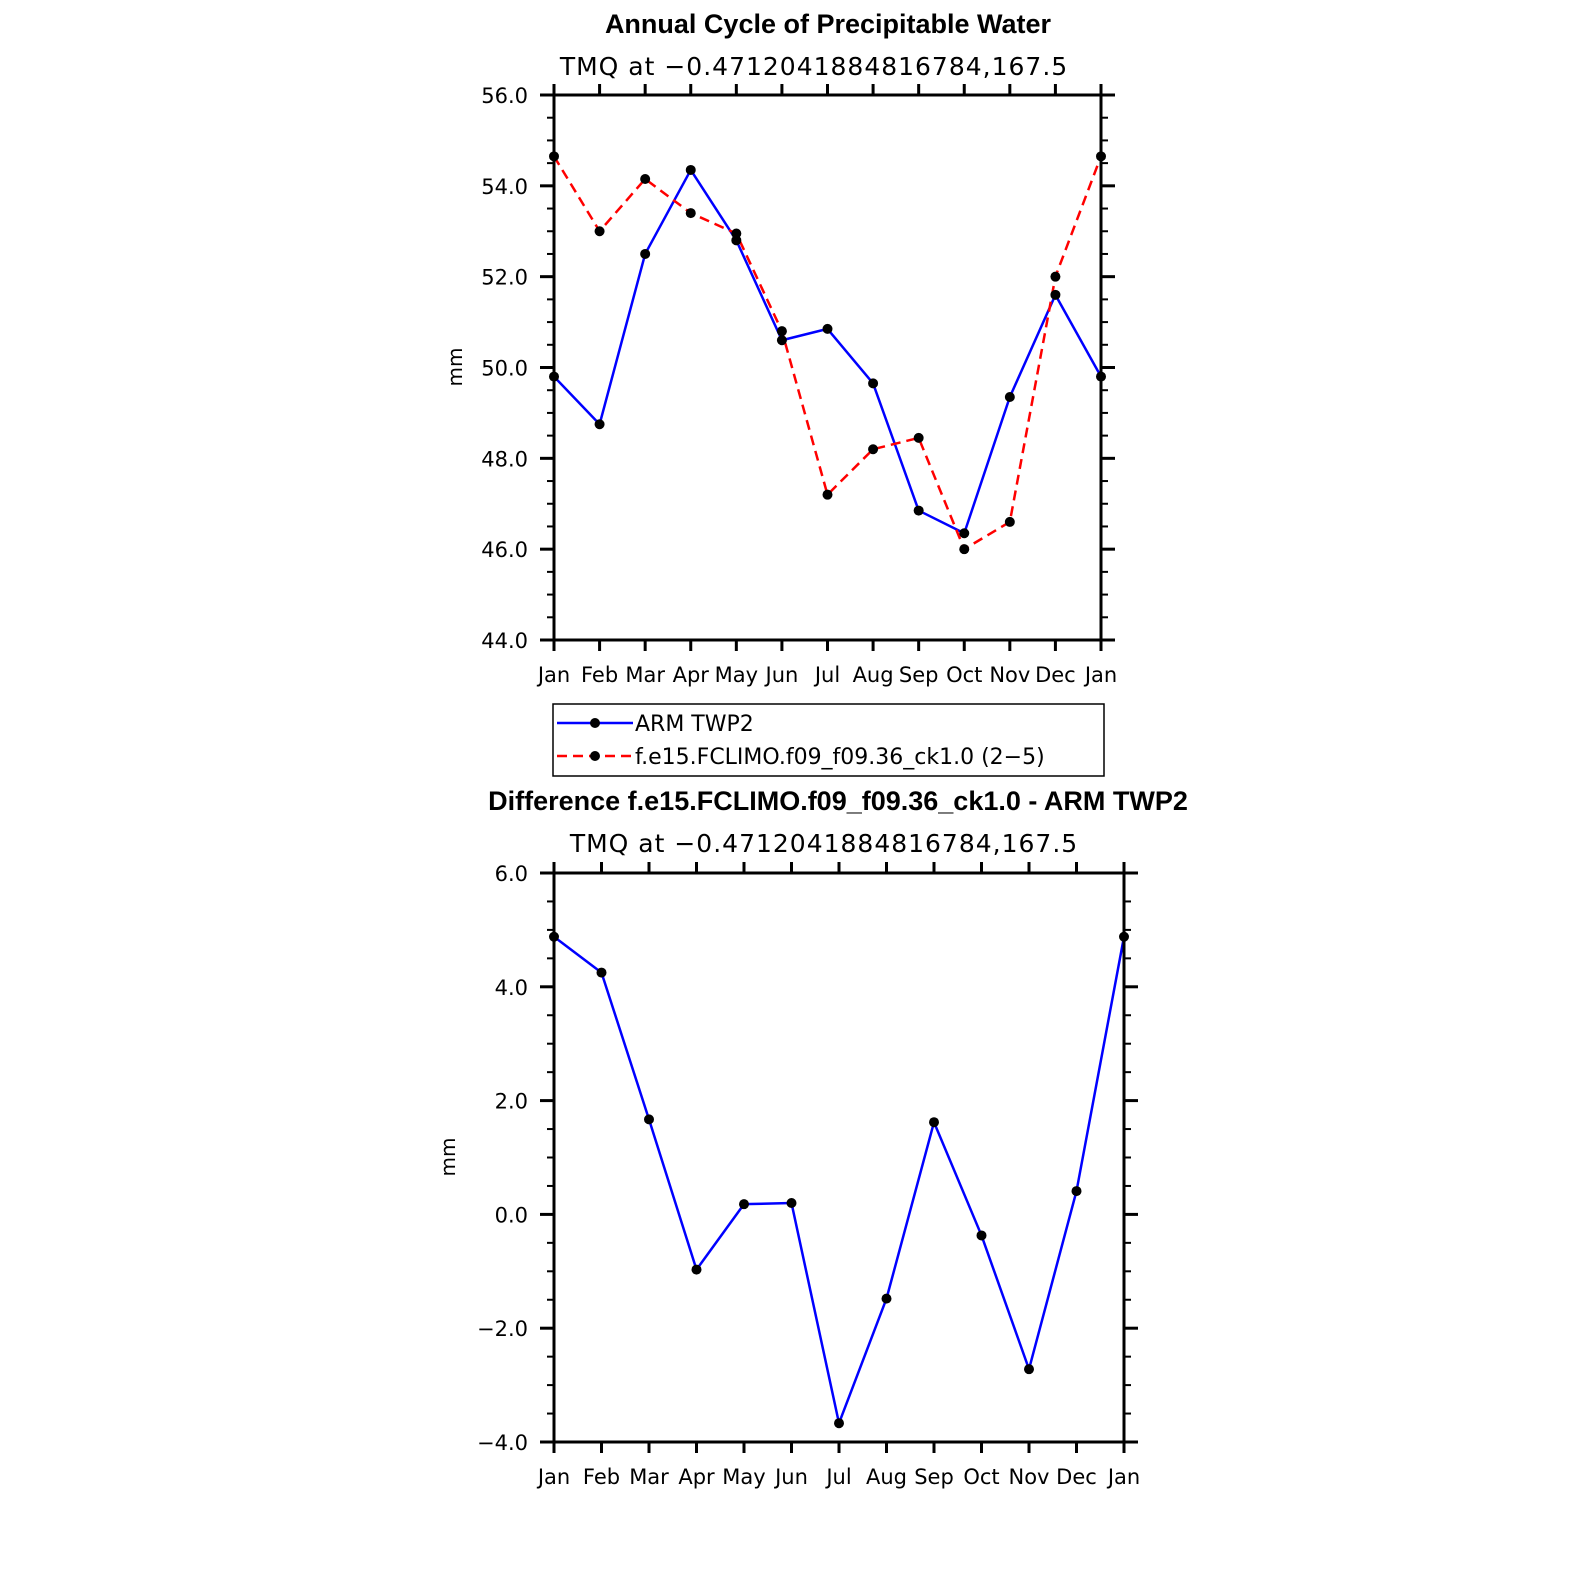 This screenshot has height=1574, width=1574. What do you see at coordinates (840, 757) in the screenshot?
I see `legend-label-model: f.e15.FCLIMO.f09_f09.36_ck1.0 (2−5)` at bounding box center [840, 757].